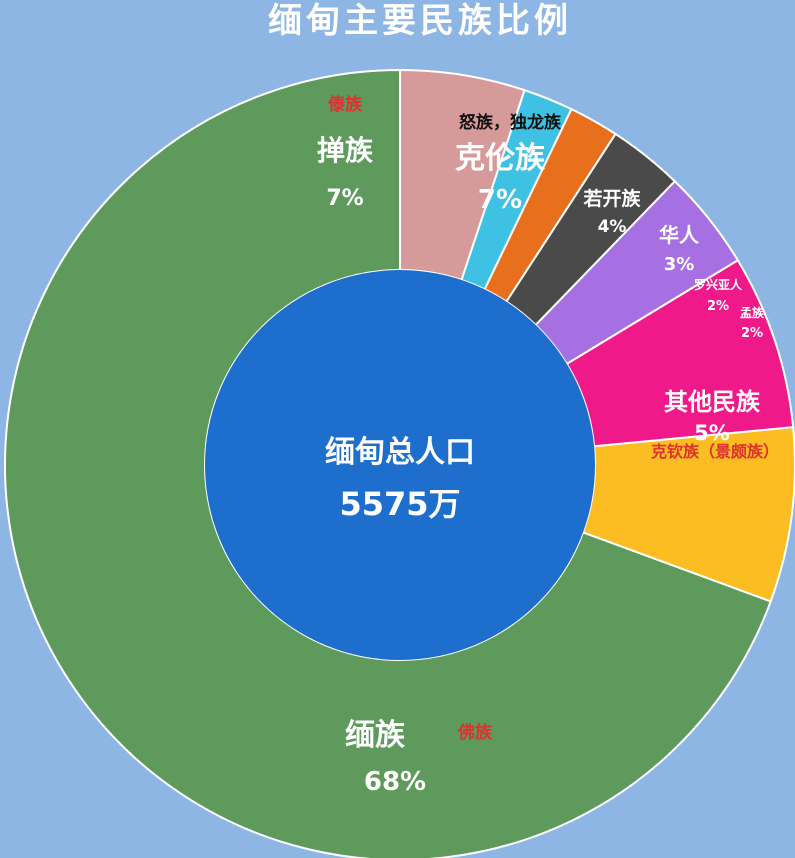  What do you see at coordinates (375, 735) in the screenshot?
I see `slice-label-0: 缅族` at bounding box center [375, 735].